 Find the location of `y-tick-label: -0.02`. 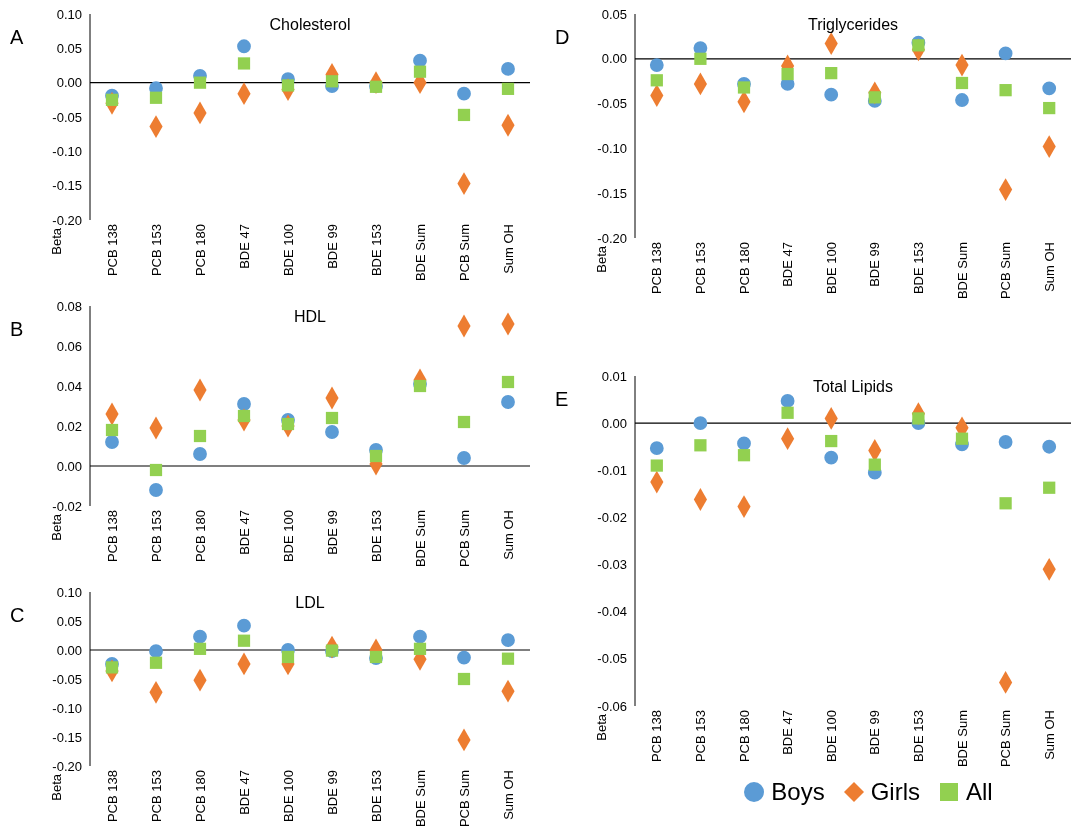

y-tick-label: -0.02 is located at coordinates (67, 506).